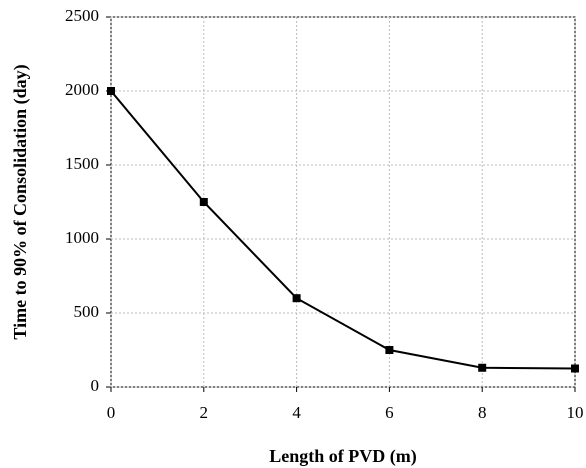 The width and height of the screenshot is (586, 468). Describe the element at coordinates (82, 237) in the screenshot. I see `y-tick-label: 1000` at that location.